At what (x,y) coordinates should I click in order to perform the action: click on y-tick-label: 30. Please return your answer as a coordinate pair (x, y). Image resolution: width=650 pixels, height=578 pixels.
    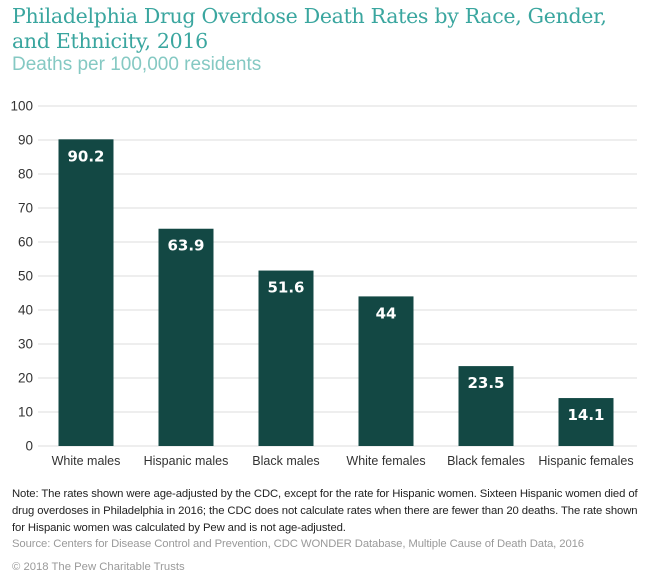
    Looking at the image, I should click on (25, 344).